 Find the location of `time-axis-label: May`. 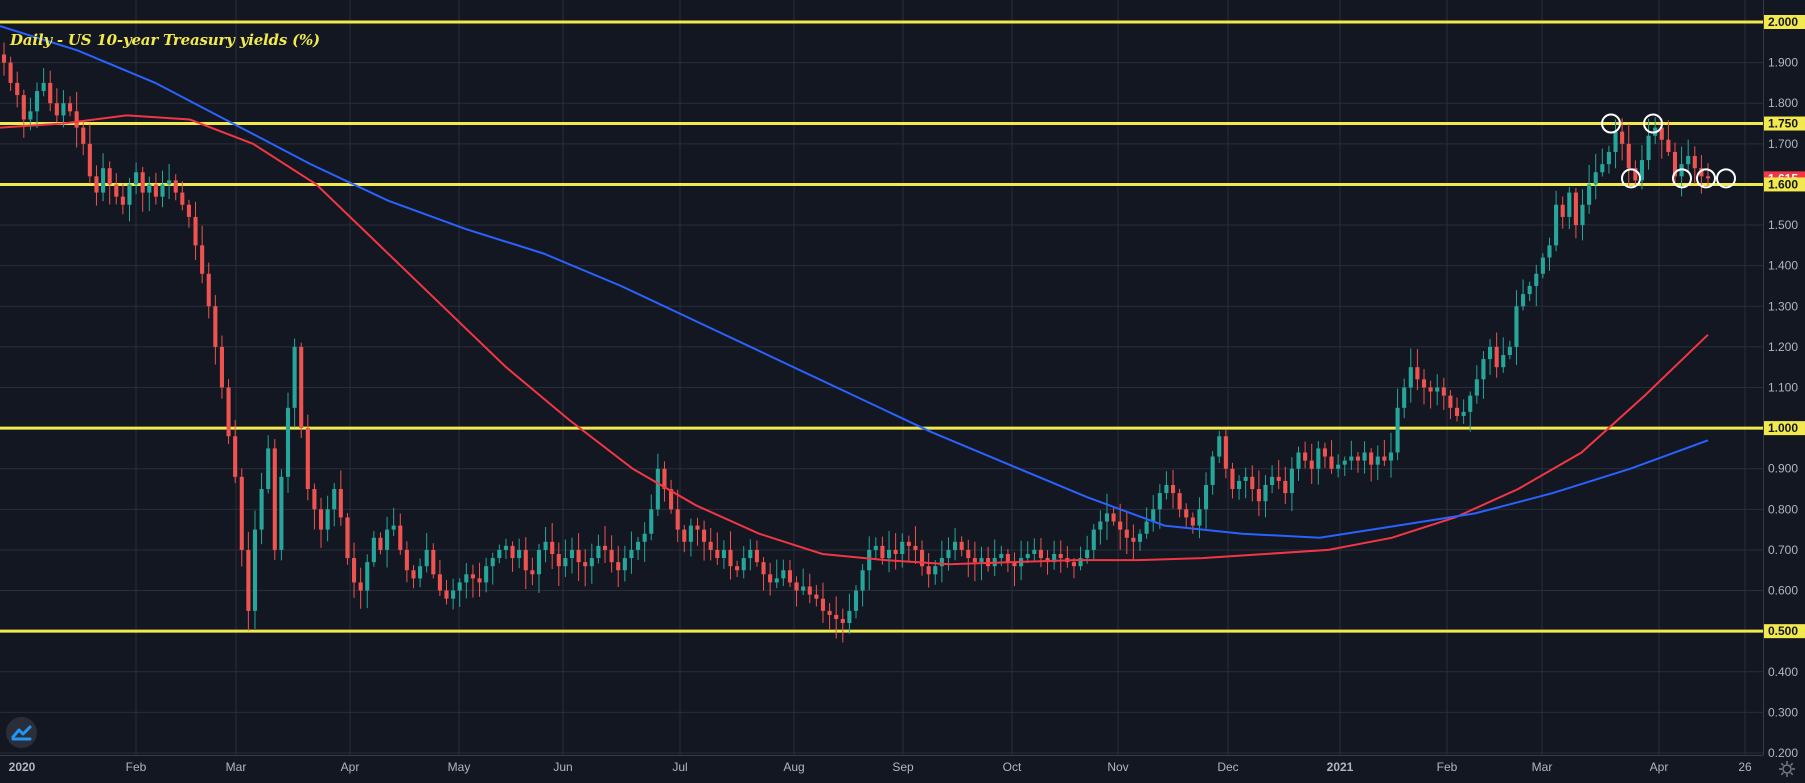

time-axis-label: May is located at coordinates (459, 767).